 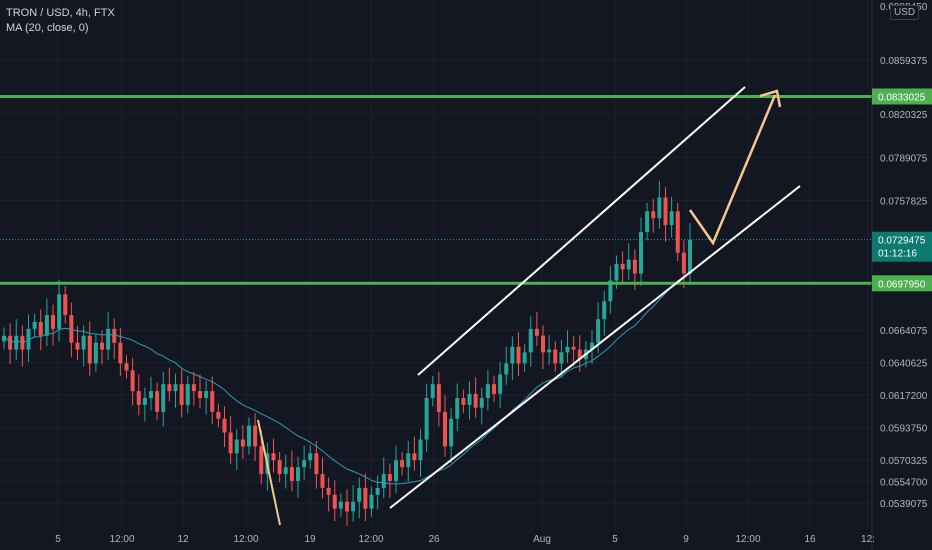 I want to click on projection-arrowhead, so click(x=770, y=98).